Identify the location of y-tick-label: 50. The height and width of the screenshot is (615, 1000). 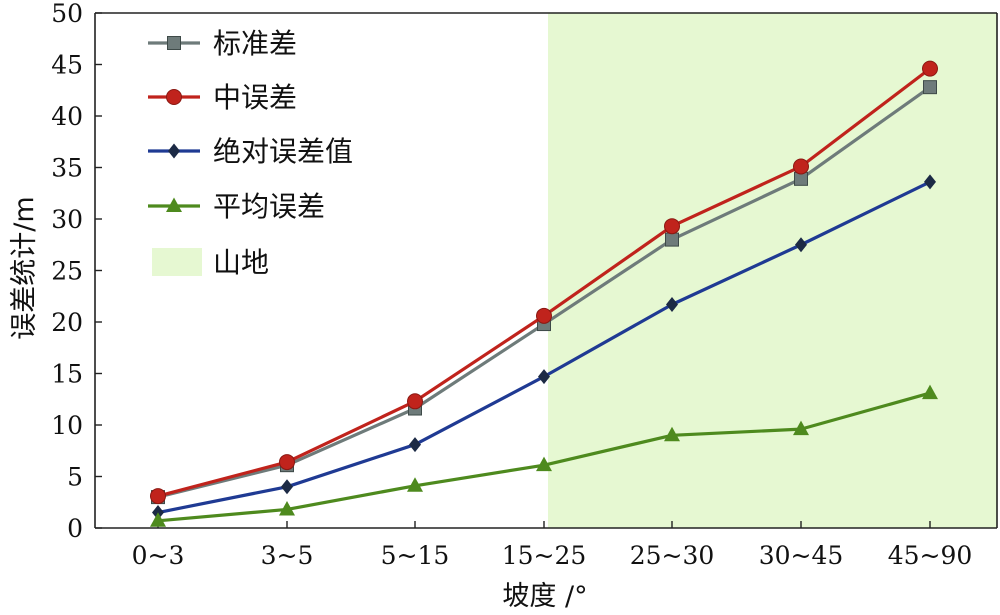
(67, 14).